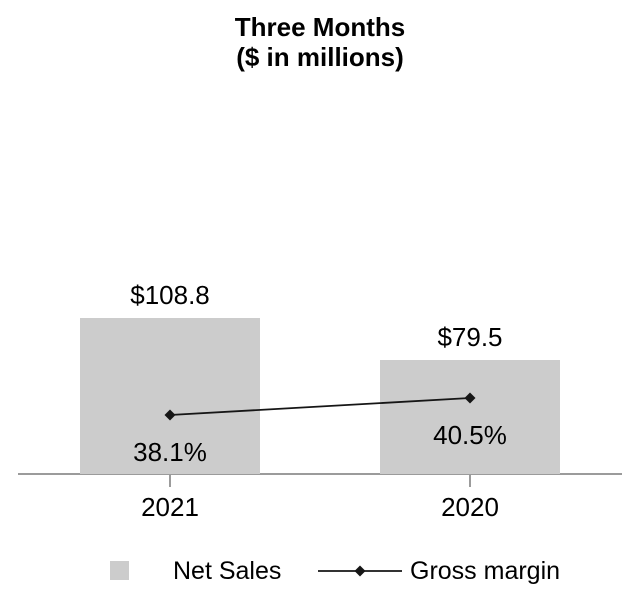 The height and width of the screenshot is (612, 640). What do you see at coordinates (360, 571) in the screenshot?
I see `legend-gross-margin-line-icon` at bounding box center [360, 571].